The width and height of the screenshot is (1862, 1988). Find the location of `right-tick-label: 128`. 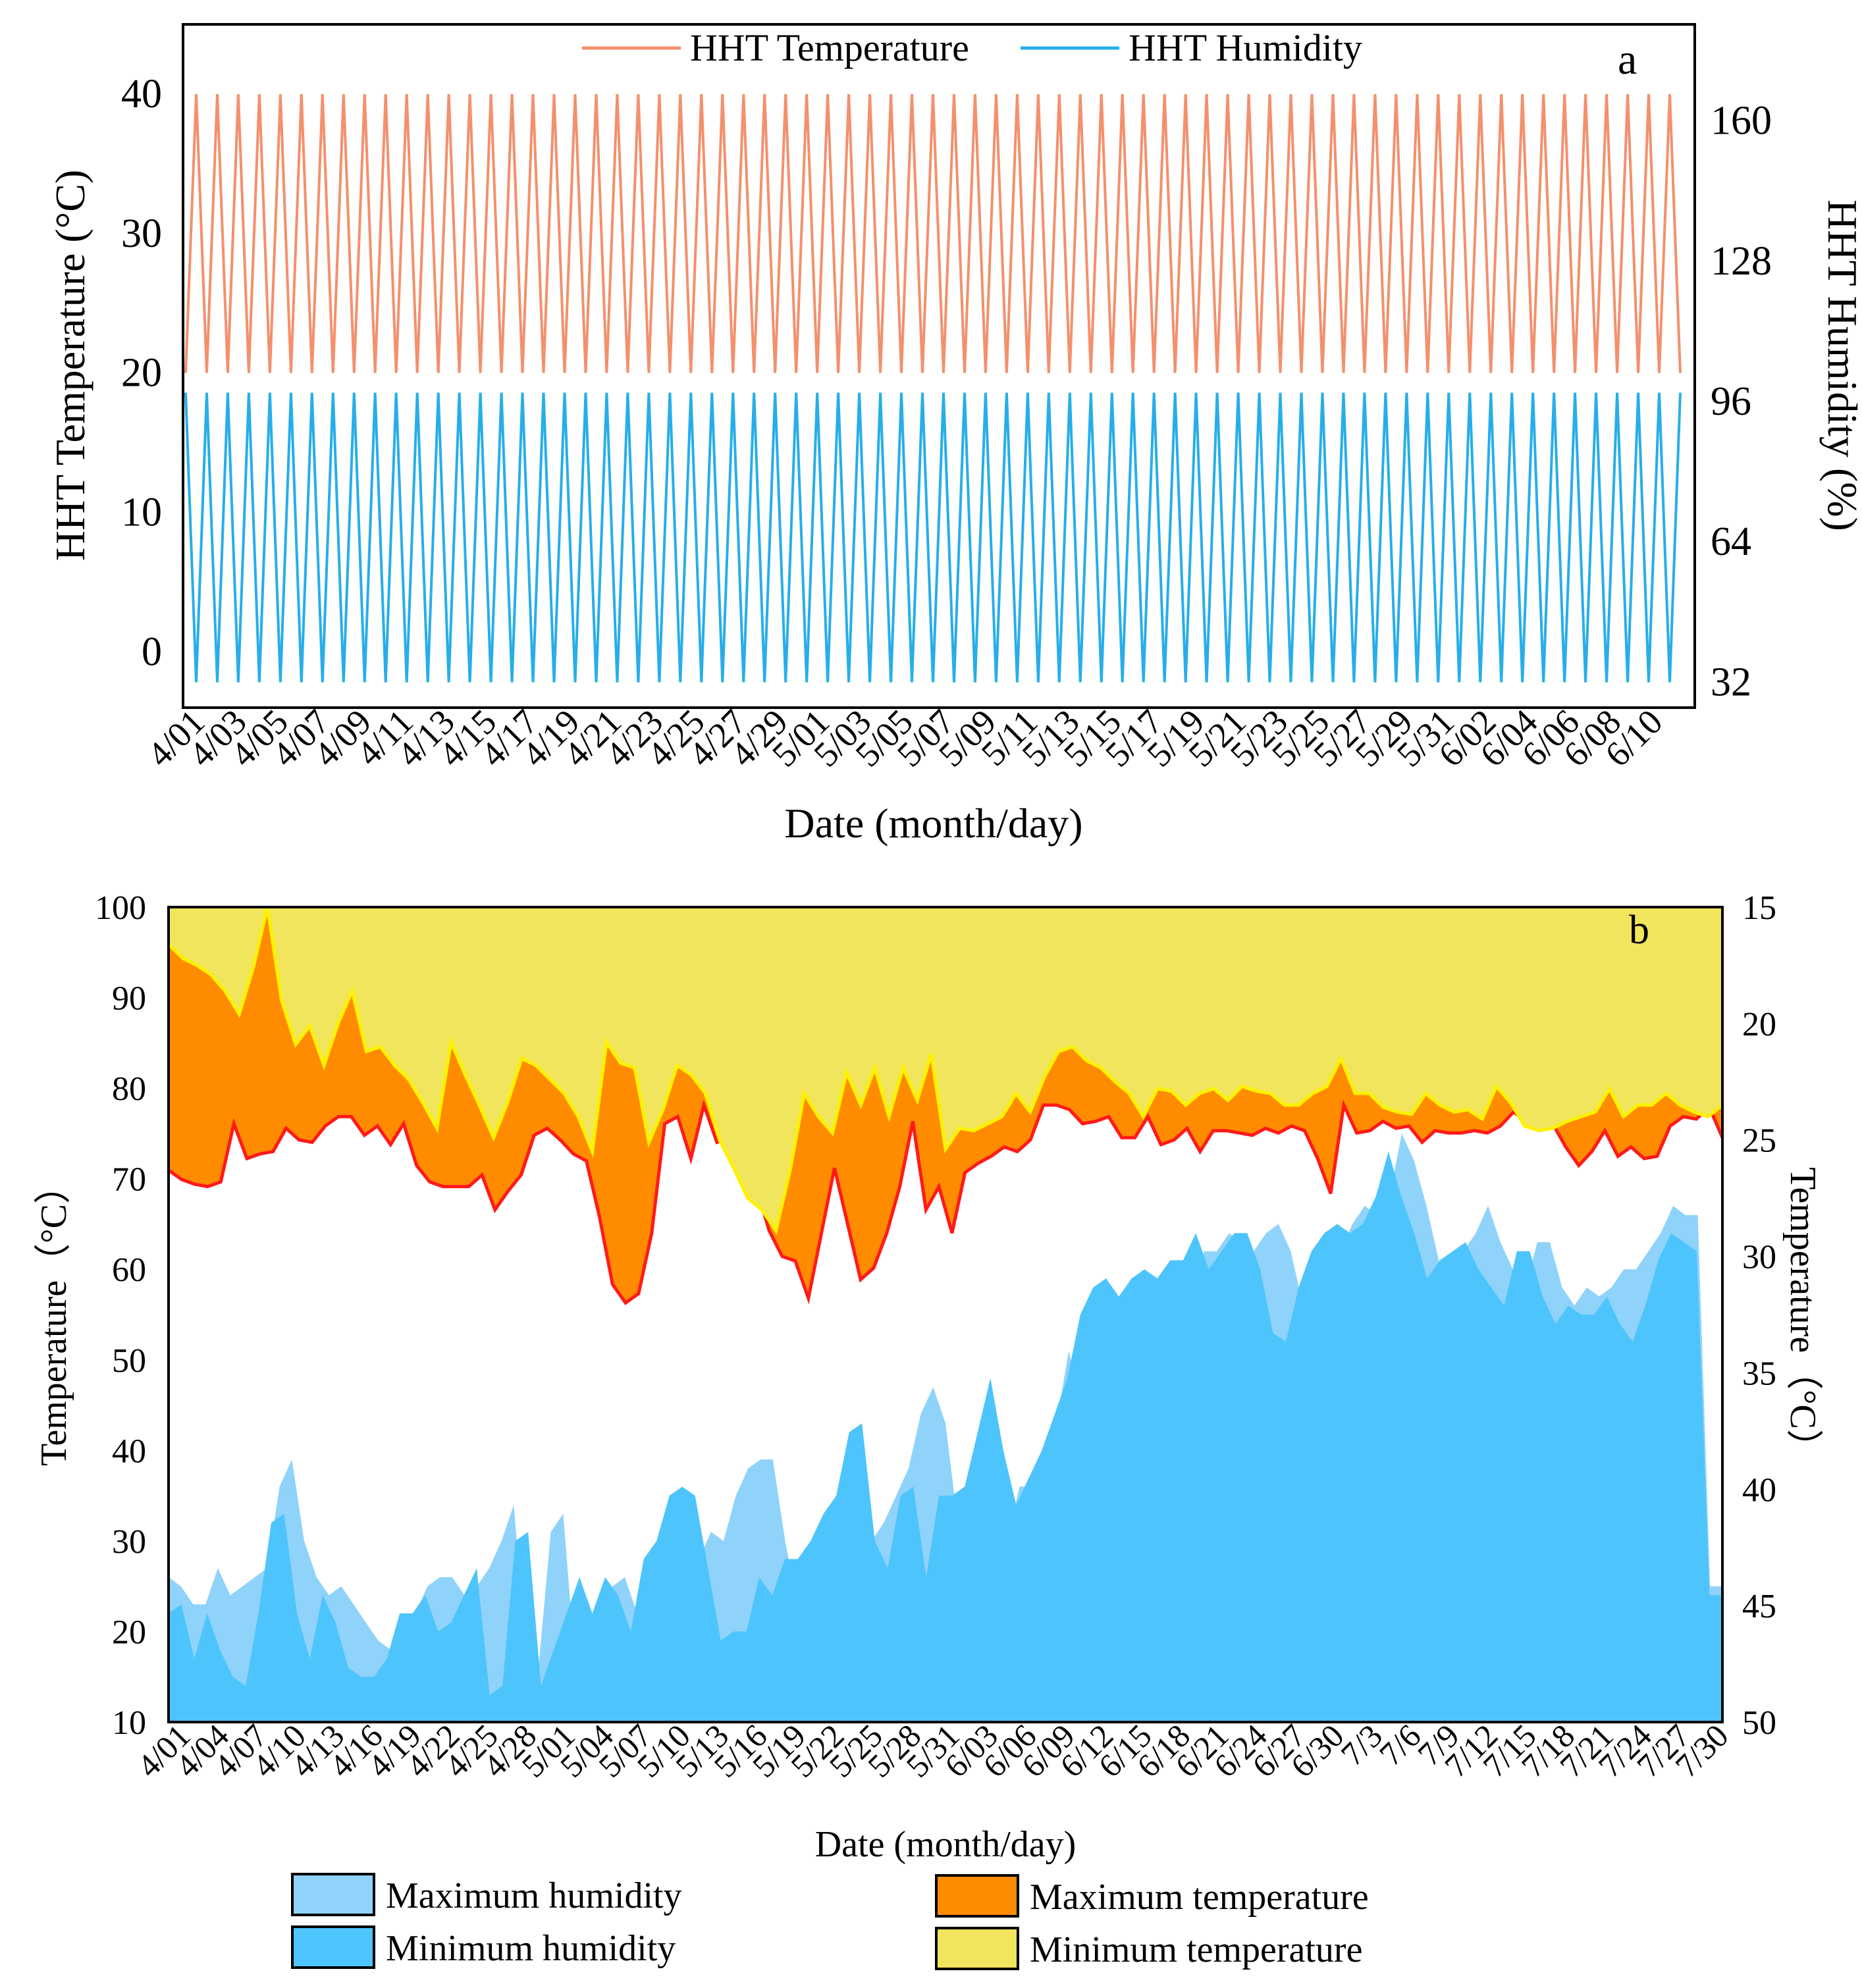

right-tick-label: 128 is located at coordinates (1742, 261).